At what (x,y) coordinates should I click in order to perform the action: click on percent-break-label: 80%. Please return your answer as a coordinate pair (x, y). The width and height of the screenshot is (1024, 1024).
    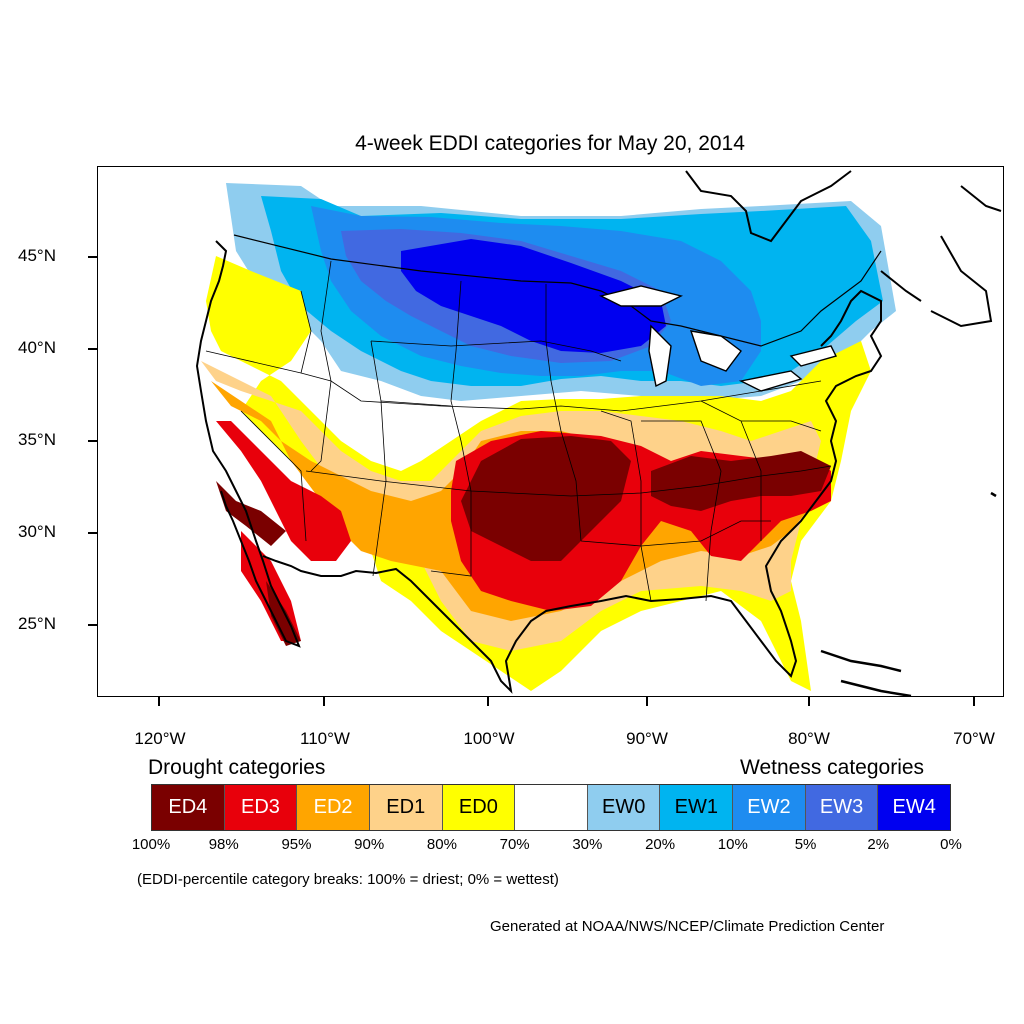
    Looking at the image, I should click on (441, 844).